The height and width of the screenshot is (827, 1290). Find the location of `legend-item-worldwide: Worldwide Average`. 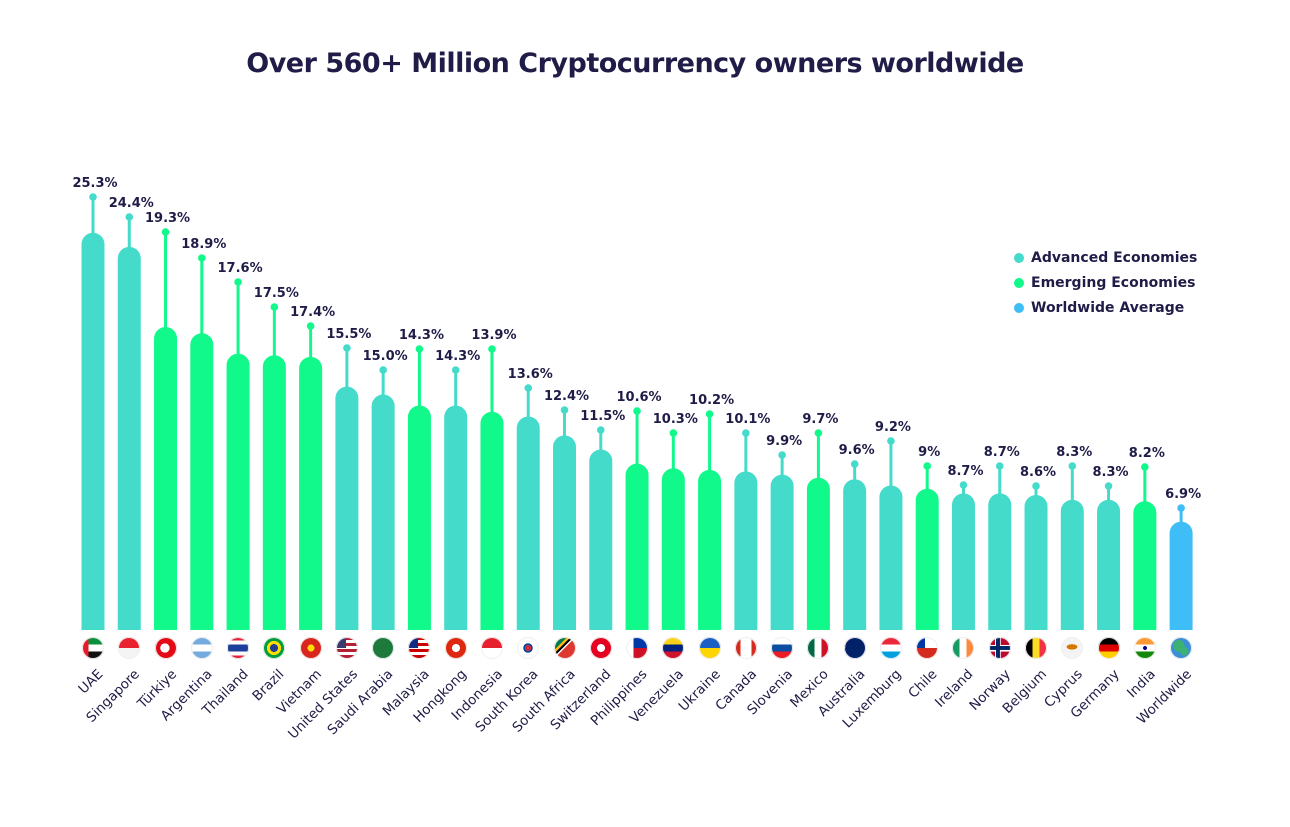

legend-item-worldwide: Worldwide Average is located at coordinates (1105, 307).